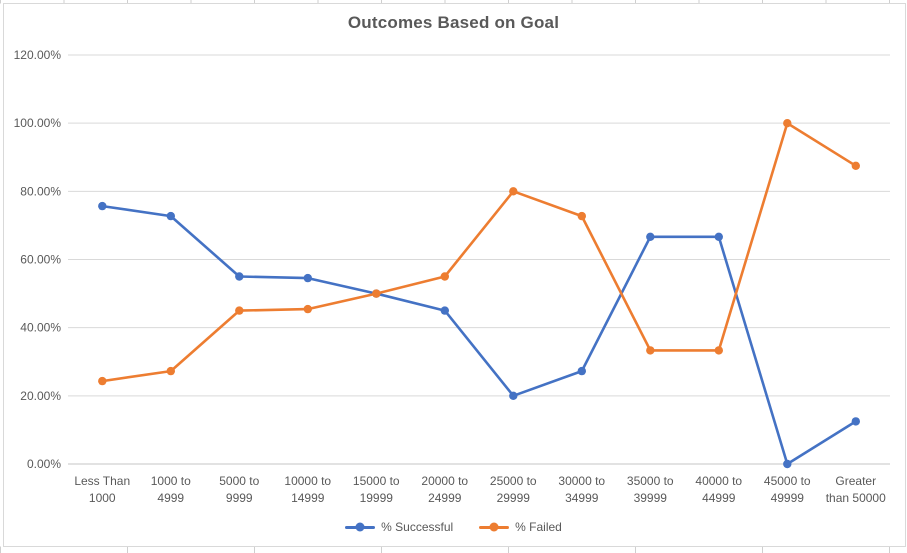  What do you see at coordinates (445, 498) in the screenshot?
I see `x-axis-category-label: 24999` at bounding box center [445, 498].